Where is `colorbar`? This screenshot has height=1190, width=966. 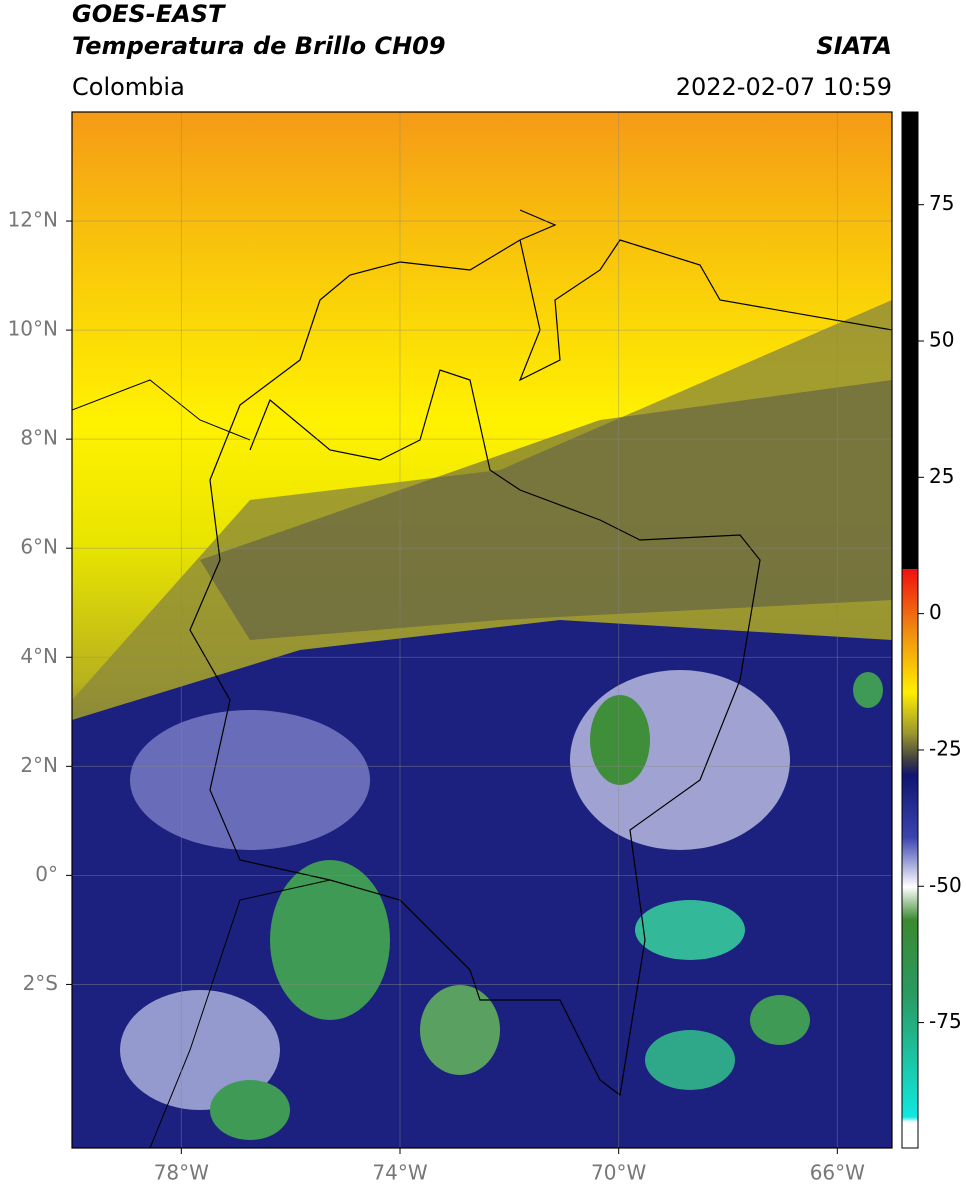
colorbar is located at coordinates (910, 630).